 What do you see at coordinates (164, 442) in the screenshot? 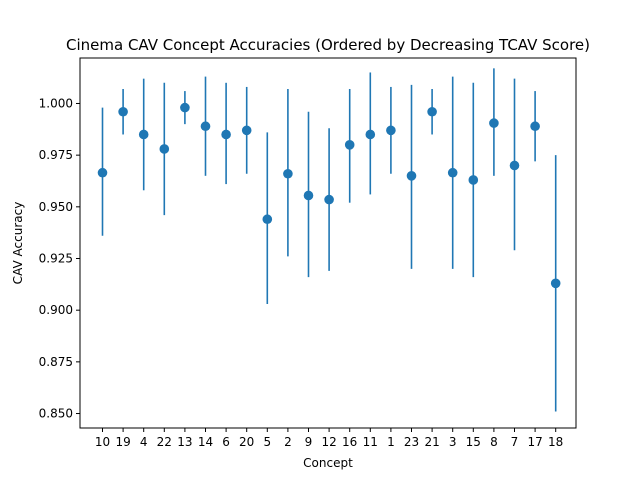
I see `x-tick-label: 22` at bounding box center [164, 442].